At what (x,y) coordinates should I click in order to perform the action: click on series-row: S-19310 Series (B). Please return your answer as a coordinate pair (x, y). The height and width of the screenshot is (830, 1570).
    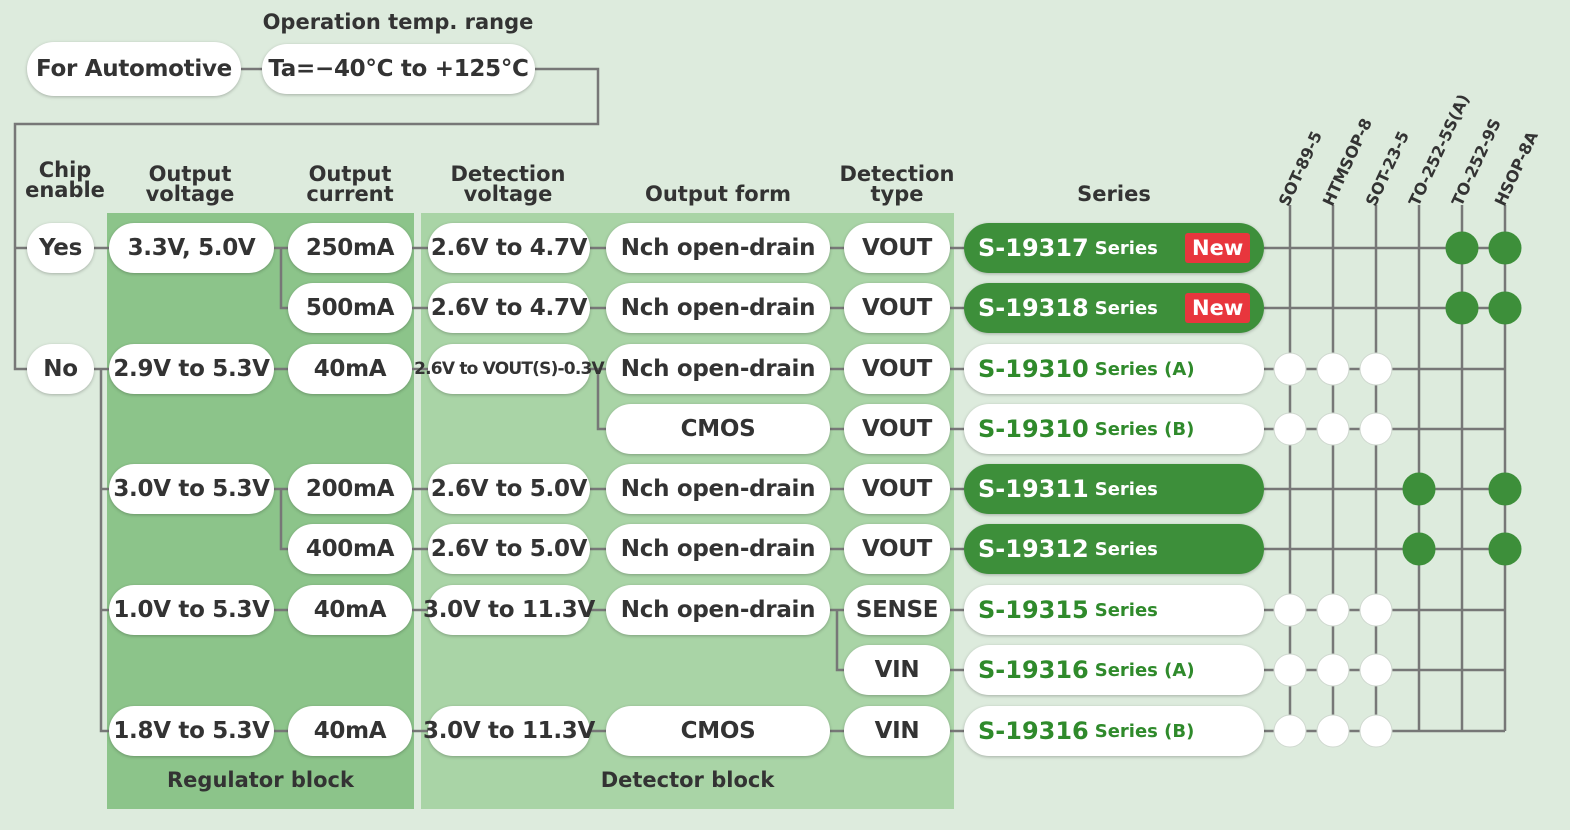
    Looking at the image, I should click on (1114, 429).